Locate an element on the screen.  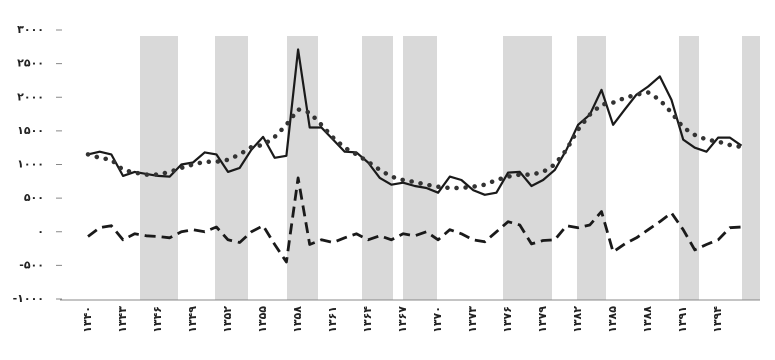
x-tick-label: ۱۳۷۹ is located at coordinates (542, 319).